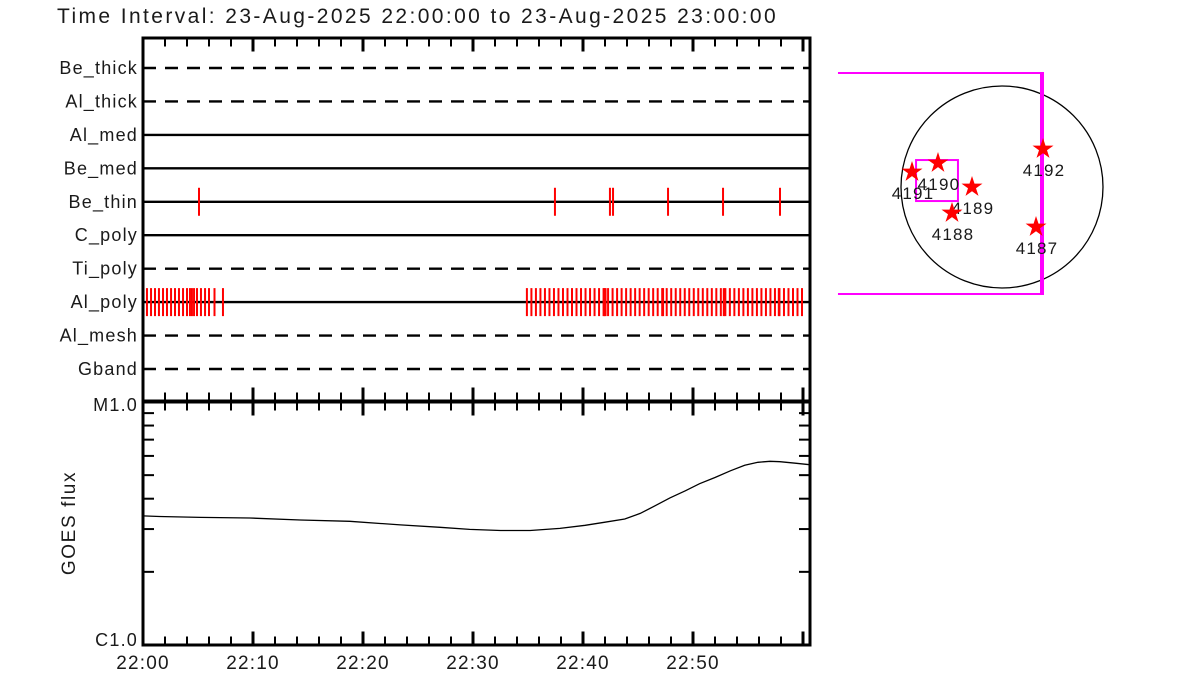 This screenshot has width=1200, height=700. What do you see at coordinates (1044, 170) in the screenshot?
I see `active-region-label: 4192` at bounding box center [1044, 170].